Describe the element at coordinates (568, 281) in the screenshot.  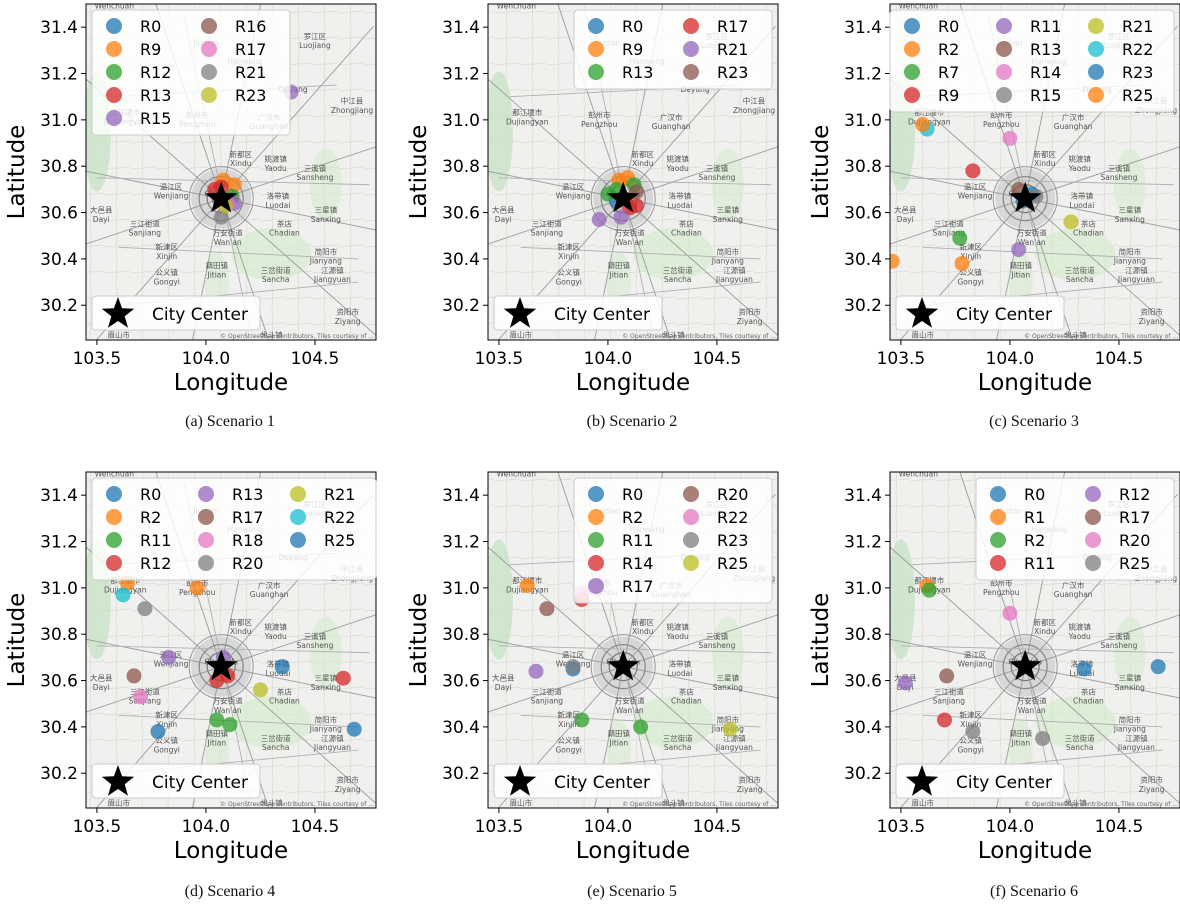
I see `map-place-label: Gongyi` at that location.